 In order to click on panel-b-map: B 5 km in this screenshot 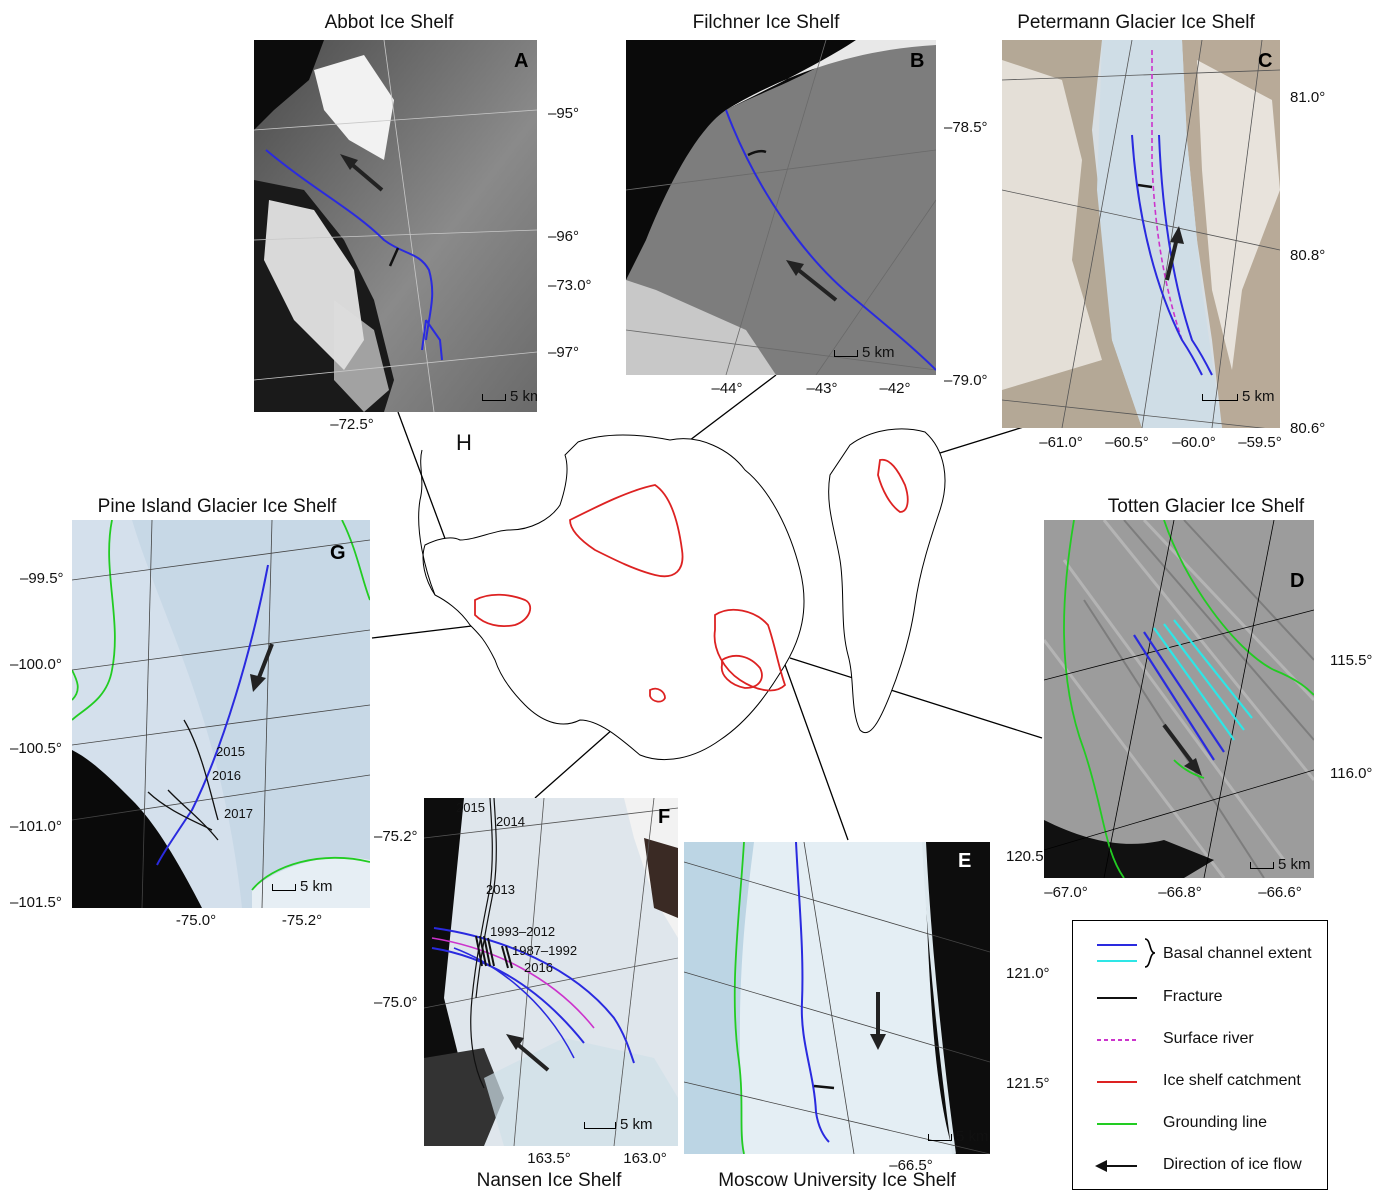, I will do `click(781, 207)`.